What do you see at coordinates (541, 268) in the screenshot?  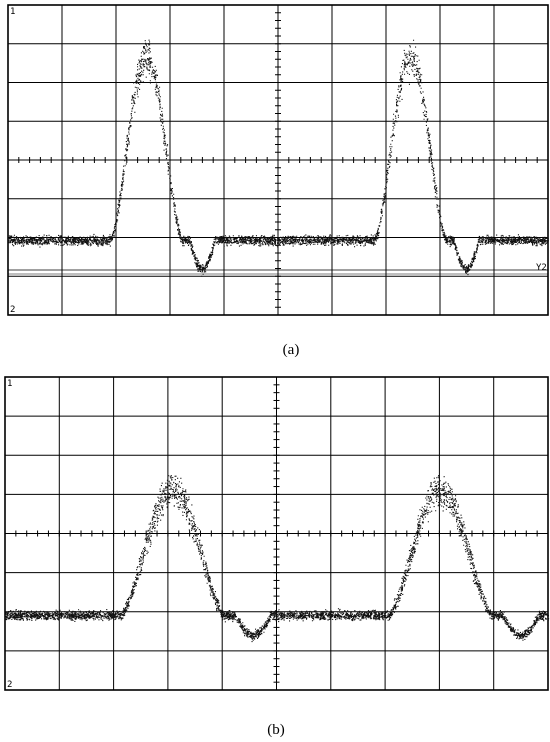 I see `reference-label: Y2` at bounding box center [541, 268].